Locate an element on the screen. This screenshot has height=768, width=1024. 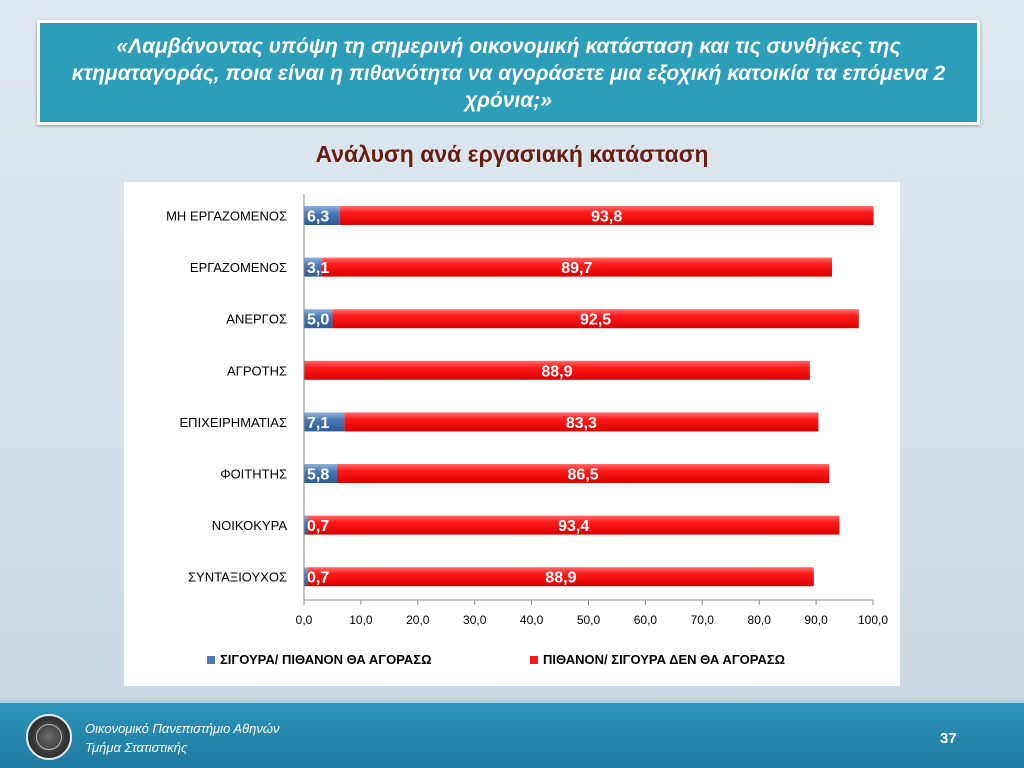
x-tick-label: 50,0 is located at coordinates (589, 620).